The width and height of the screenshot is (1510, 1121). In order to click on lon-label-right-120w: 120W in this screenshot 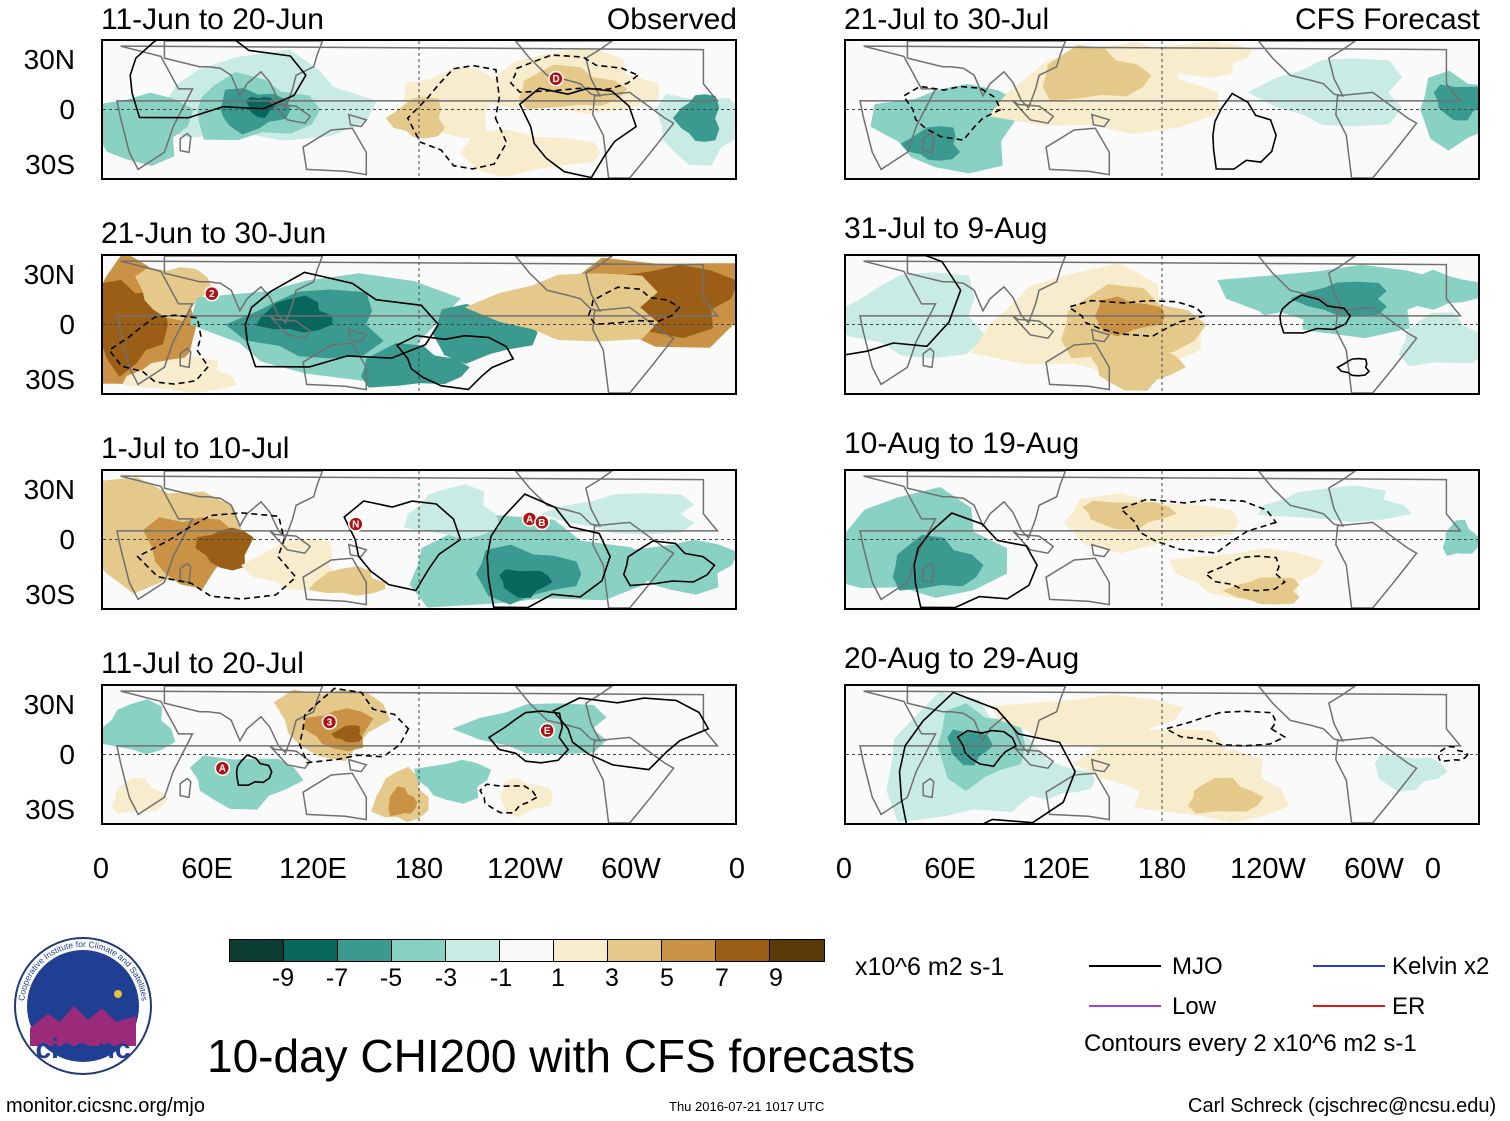, I will do `click(1268, 869)`.